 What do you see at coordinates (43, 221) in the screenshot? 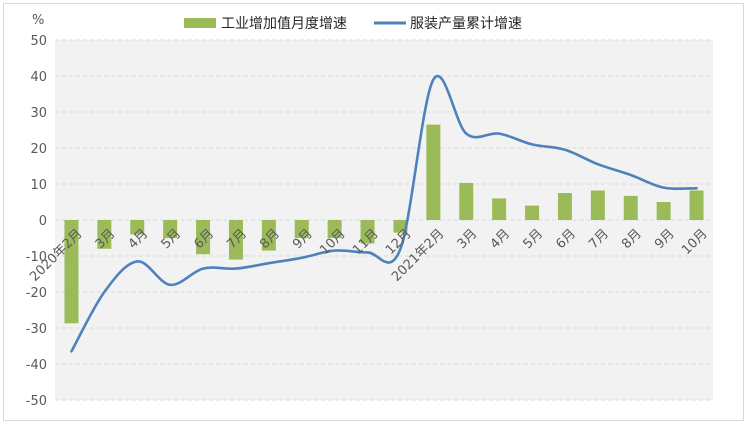
I see `y-tick-label: 0` at bounding box center [43, 221].